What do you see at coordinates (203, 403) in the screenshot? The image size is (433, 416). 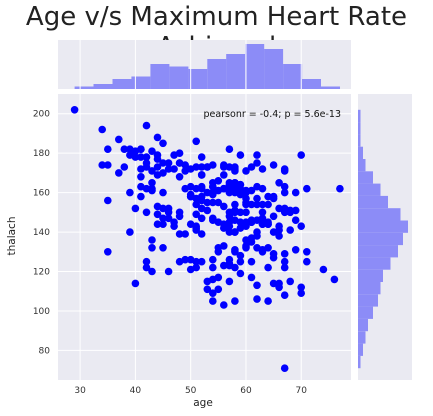 I see `x-axis-label: age` at bounding box center [203, 403].